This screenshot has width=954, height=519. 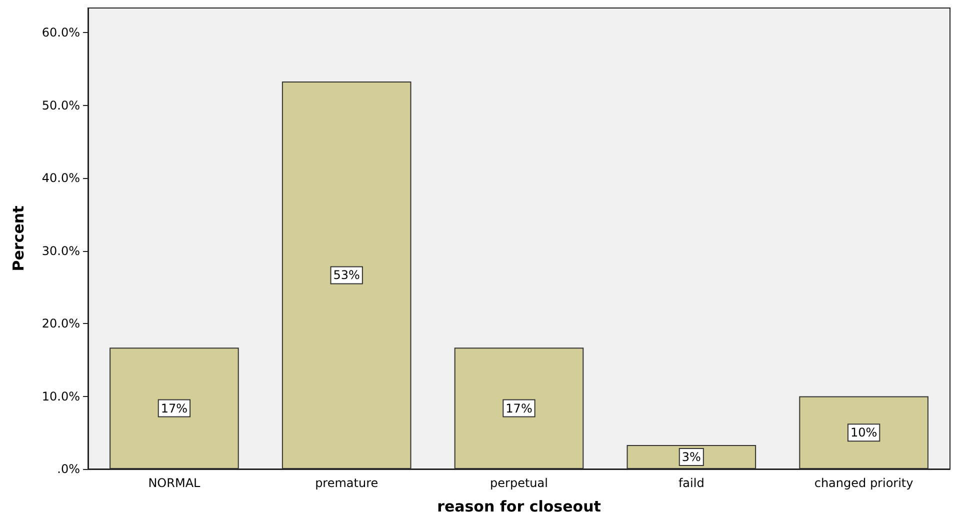 I want to click on y-tick-label: 10.0%, so click(x=61, y=396).